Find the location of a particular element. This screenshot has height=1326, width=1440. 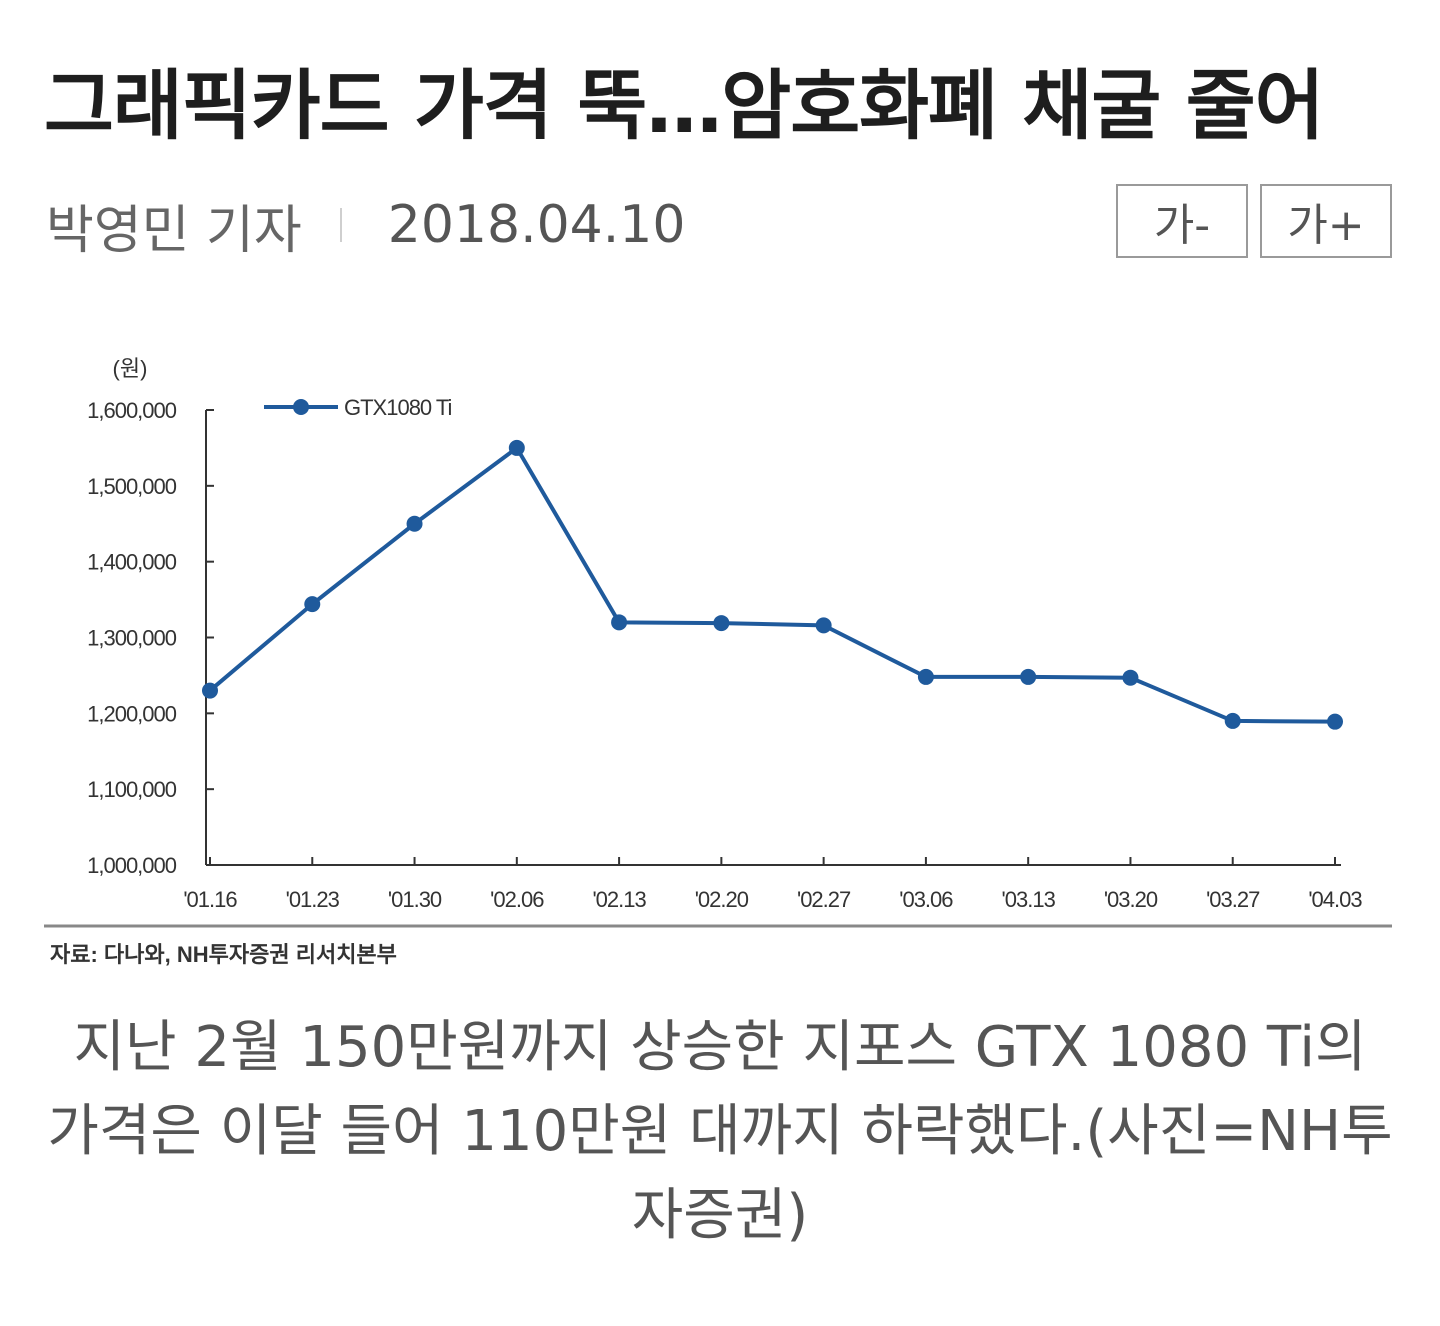

y-tick-label: 1,500,000 is located at coordinates (132, 486).